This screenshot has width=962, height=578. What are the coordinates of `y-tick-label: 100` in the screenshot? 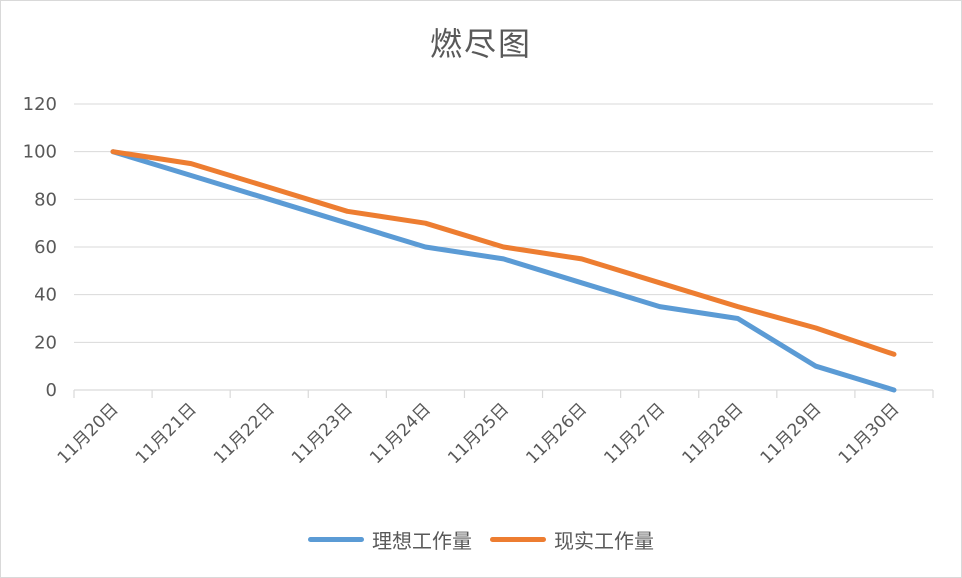 It's located at (40, 152).